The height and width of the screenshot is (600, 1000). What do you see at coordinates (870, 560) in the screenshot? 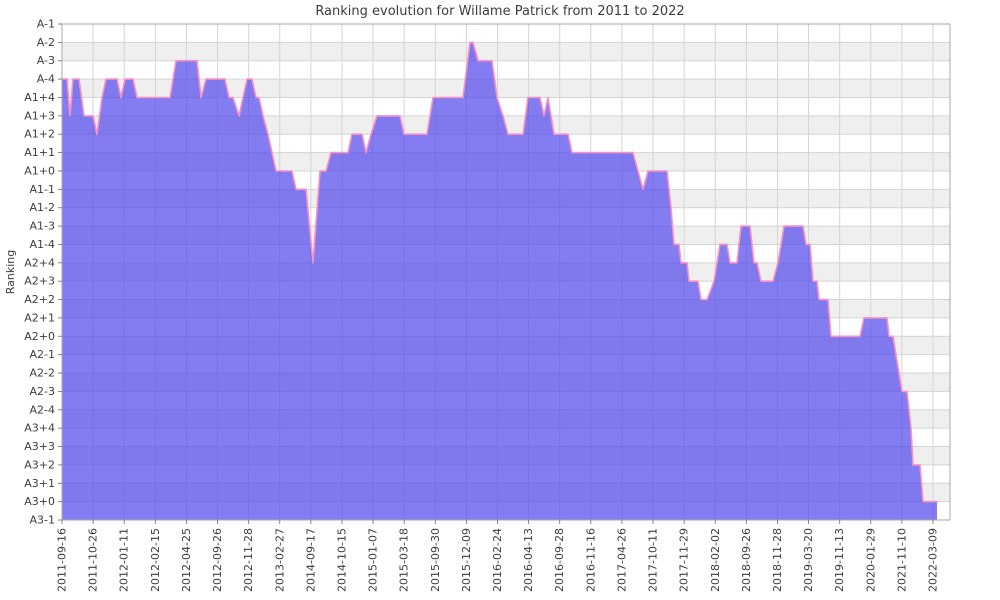
I see `x-tick-label: 2020-01-29` at bounding box center [870, 560].